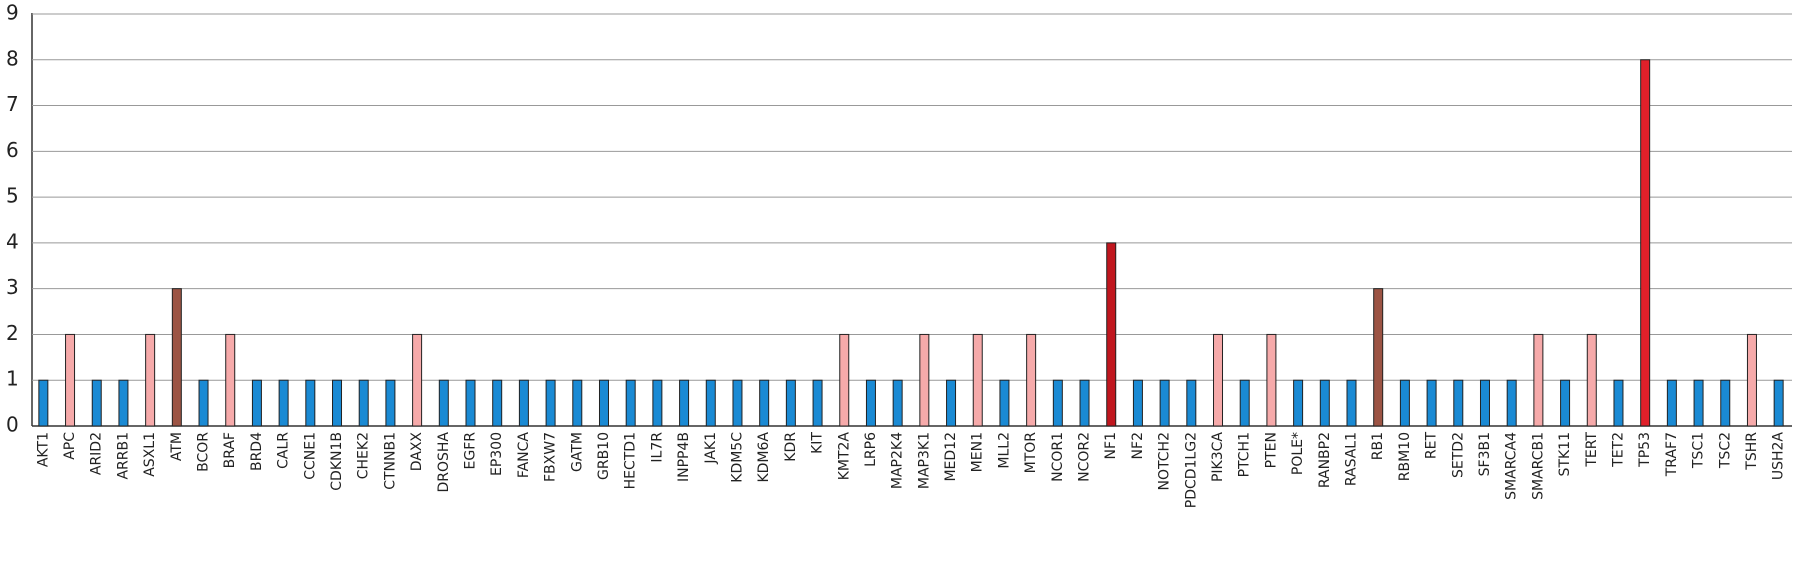 The image size is (1795, 586). What do you see at coordinates (551, 457) in the screenshot?
I see `x-tick-label: FBXW7` at bounding box center [551, 457].